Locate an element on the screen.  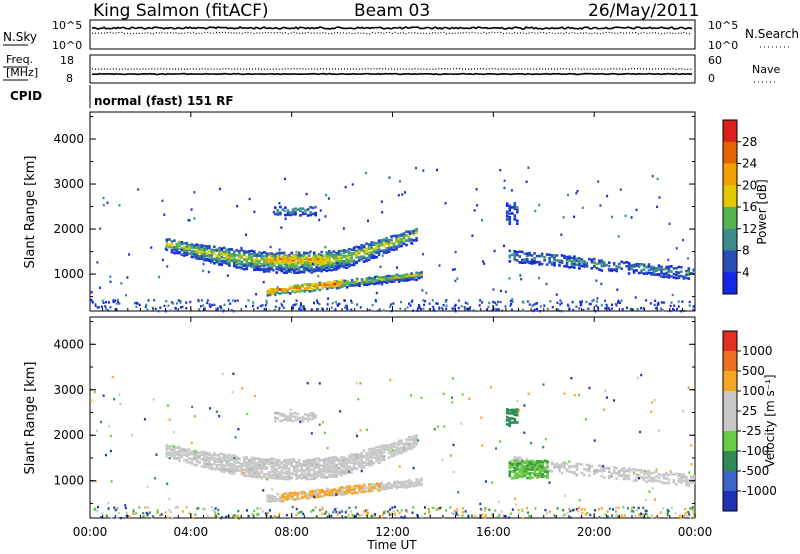
colorbar-tick-label: -500 is located at coordinates (755, 471).